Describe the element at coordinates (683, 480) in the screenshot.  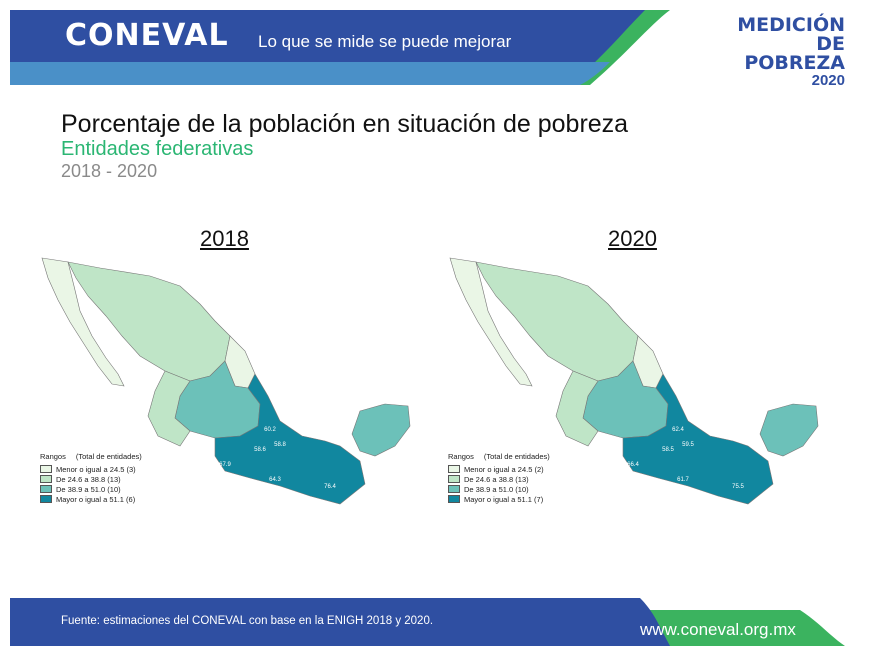
I see `state-value-label: 61.7` at that location.